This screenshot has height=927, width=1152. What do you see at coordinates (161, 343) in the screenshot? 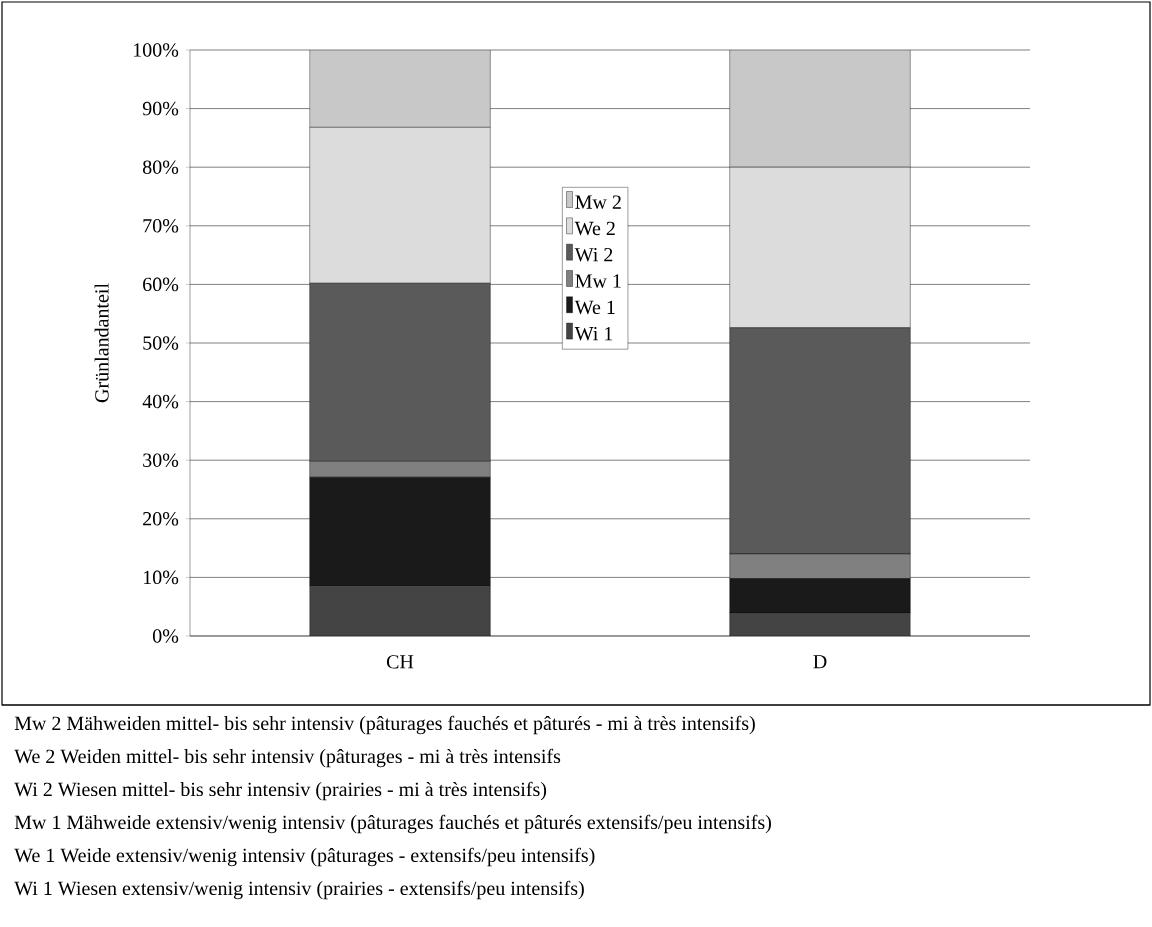
I see `y-tick-label: 50%` at bounding box center [161, 343].